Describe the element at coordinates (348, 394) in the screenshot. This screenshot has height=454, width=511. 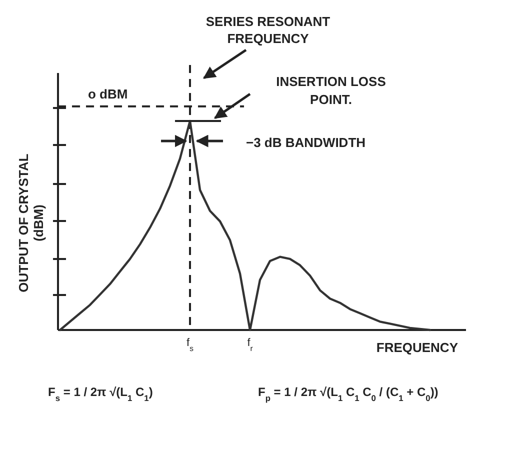
I see `text: F$_{p}$ = 1 / 2π √(L$_{1}$ C$_{1}$ C$_{0}$ / (C$_{1}$ + C$_{0}$))` at that location.